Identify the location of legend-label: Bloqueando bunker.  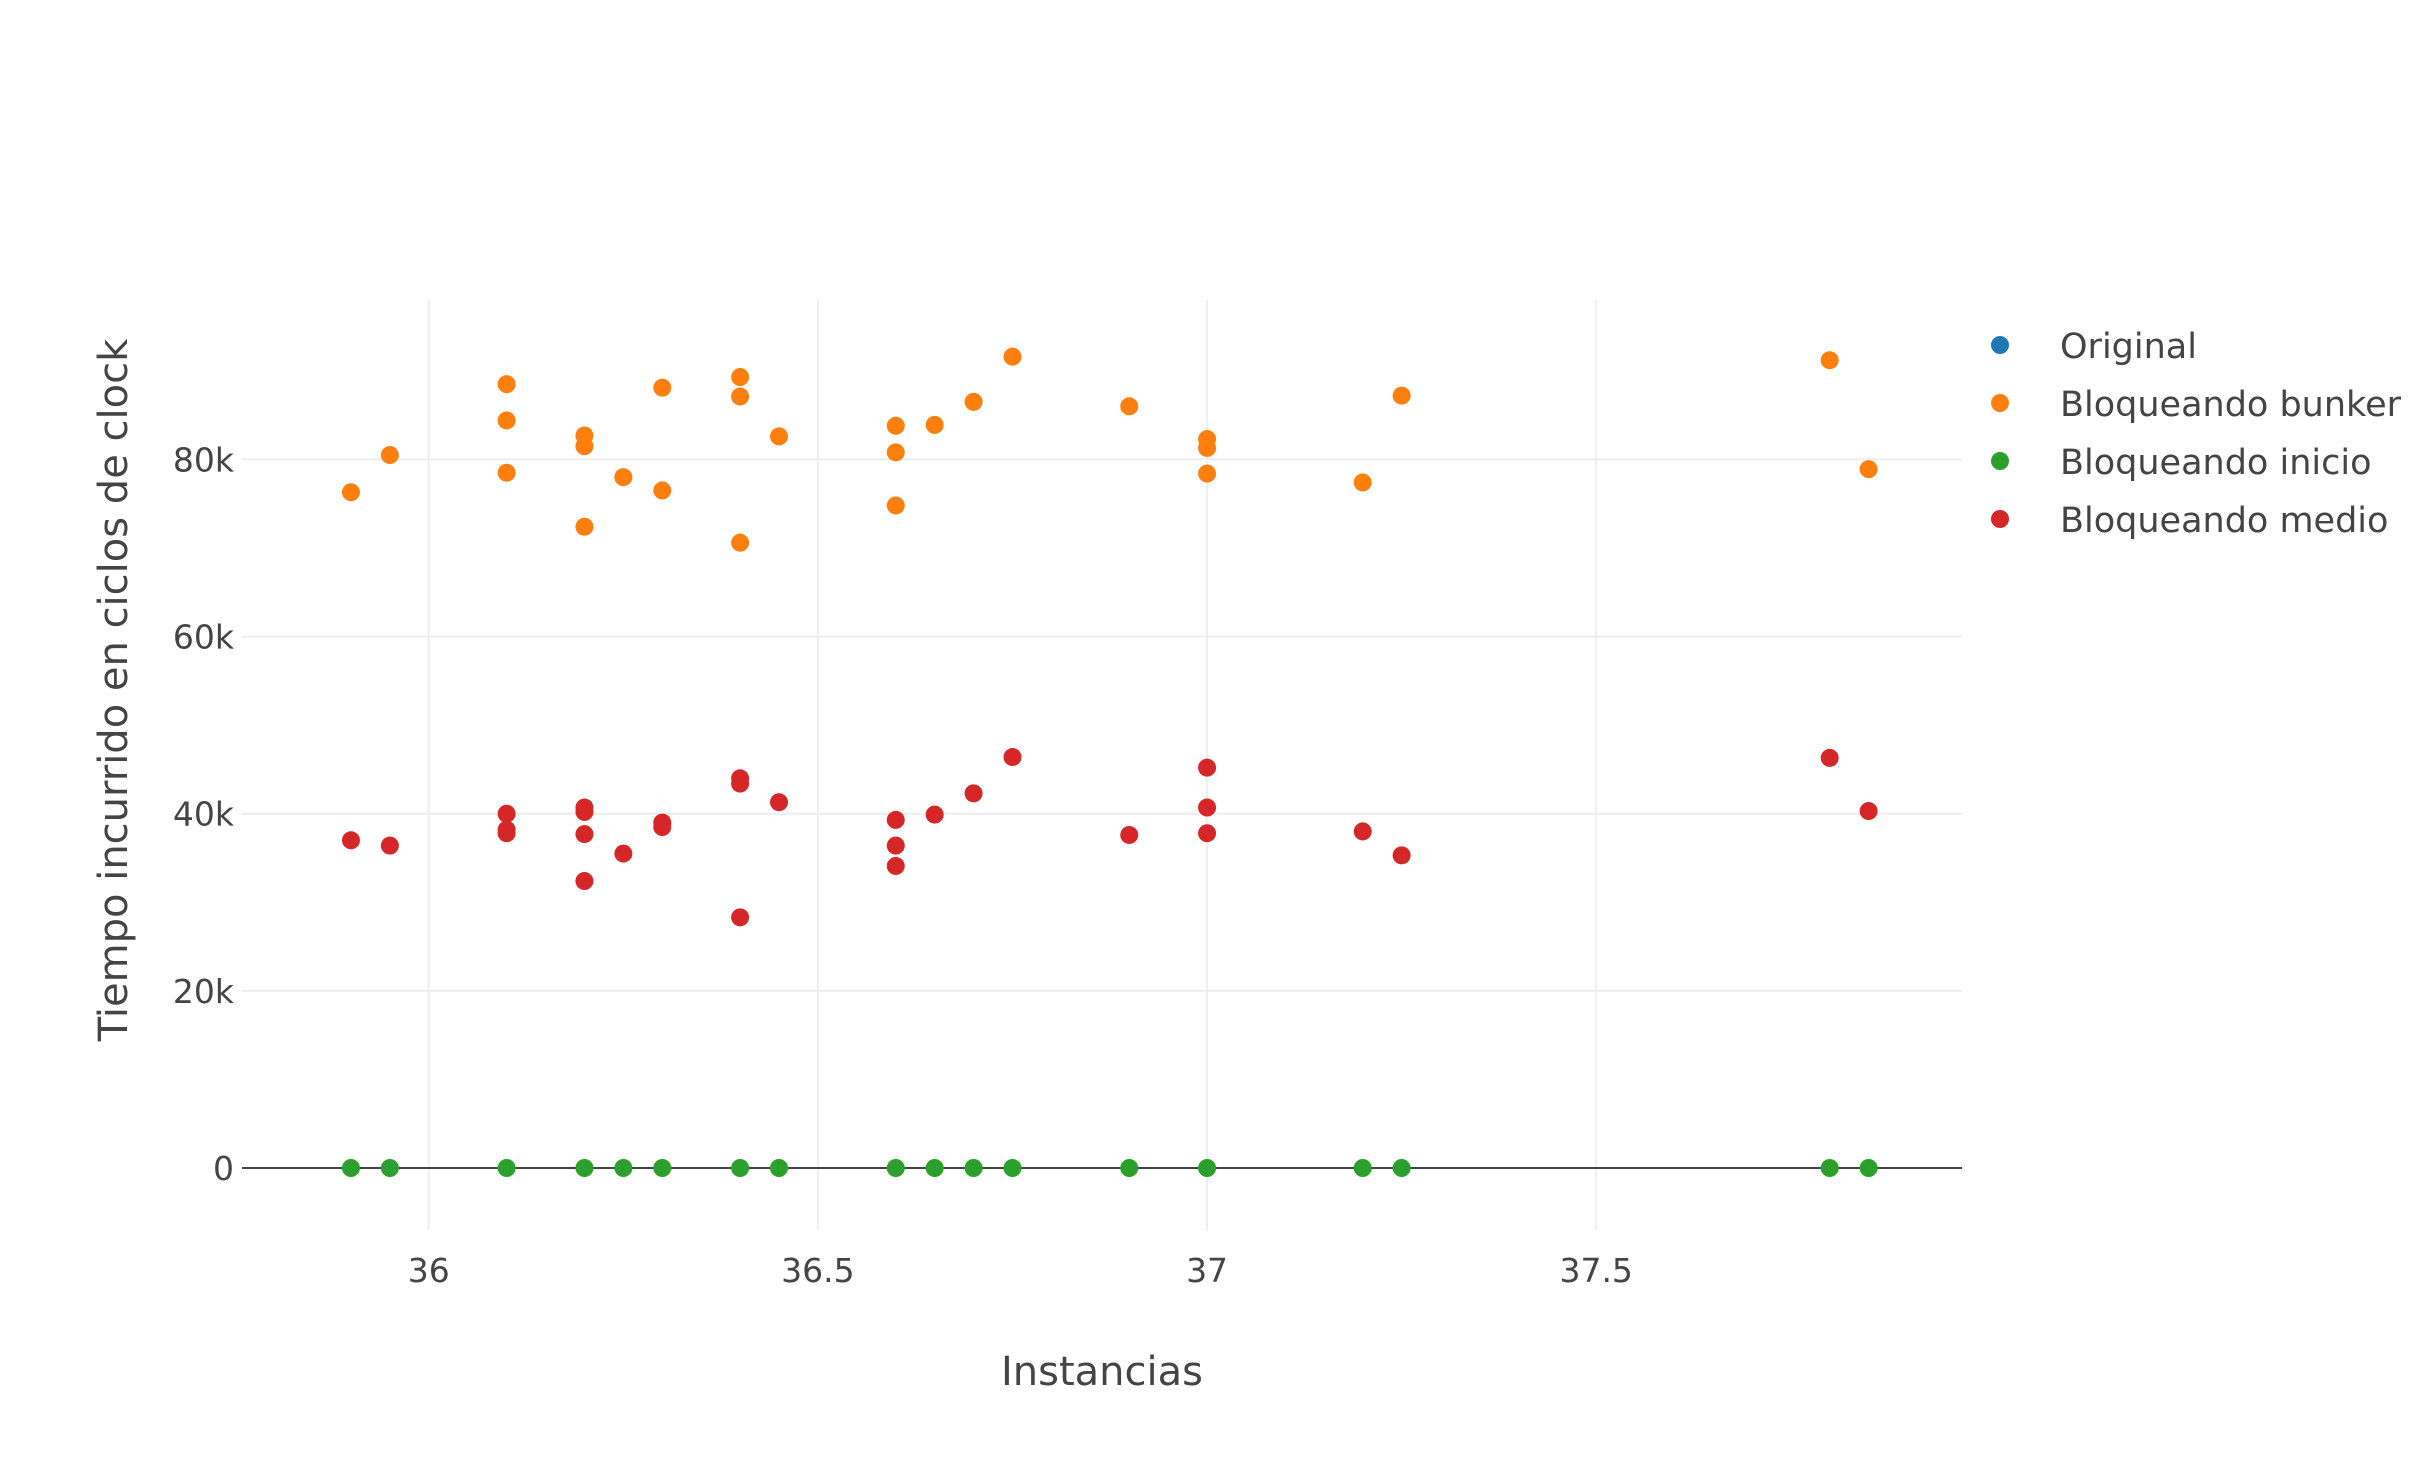
(2231, 405).